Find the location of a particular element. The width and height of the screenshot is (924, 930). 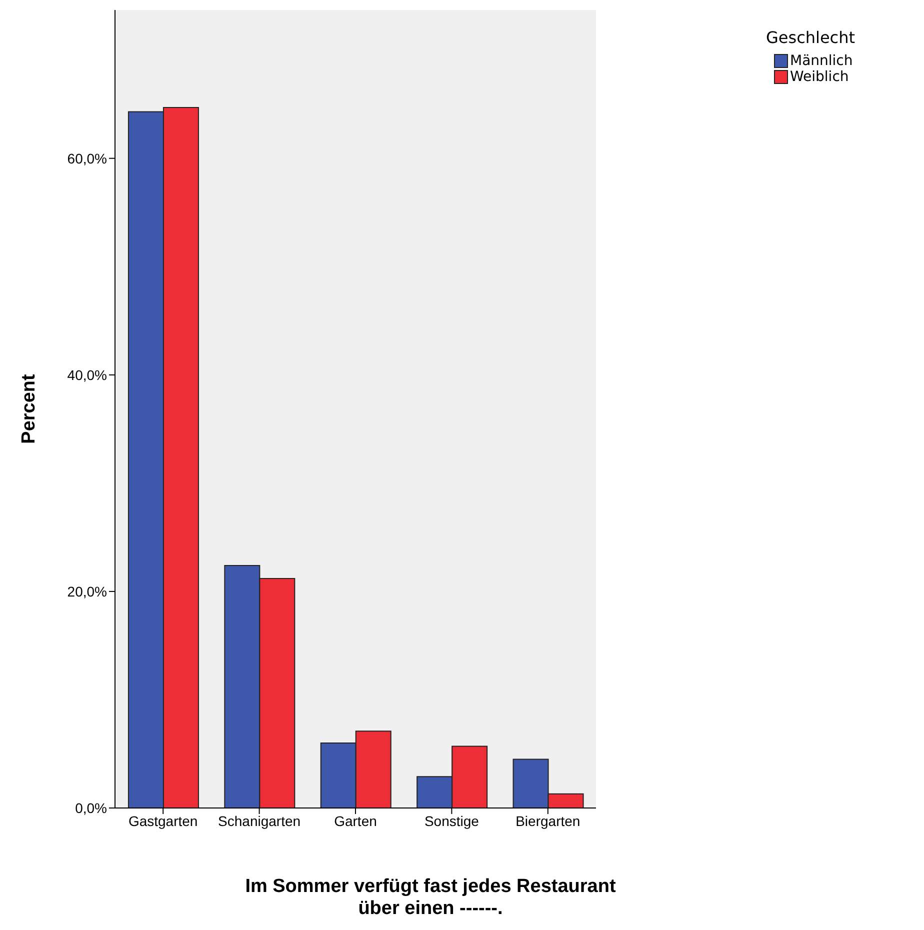

y-tick-label: 60,0% is located at coordinates (87, 158).